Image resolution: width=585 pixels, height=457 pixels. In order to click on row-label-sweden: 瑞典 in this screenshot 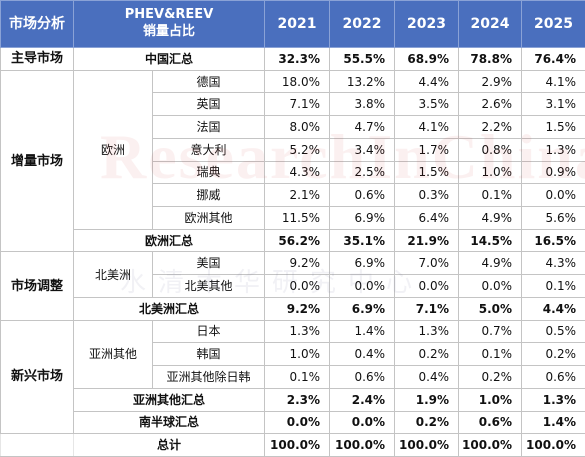, I will do `click(208, 172)`.